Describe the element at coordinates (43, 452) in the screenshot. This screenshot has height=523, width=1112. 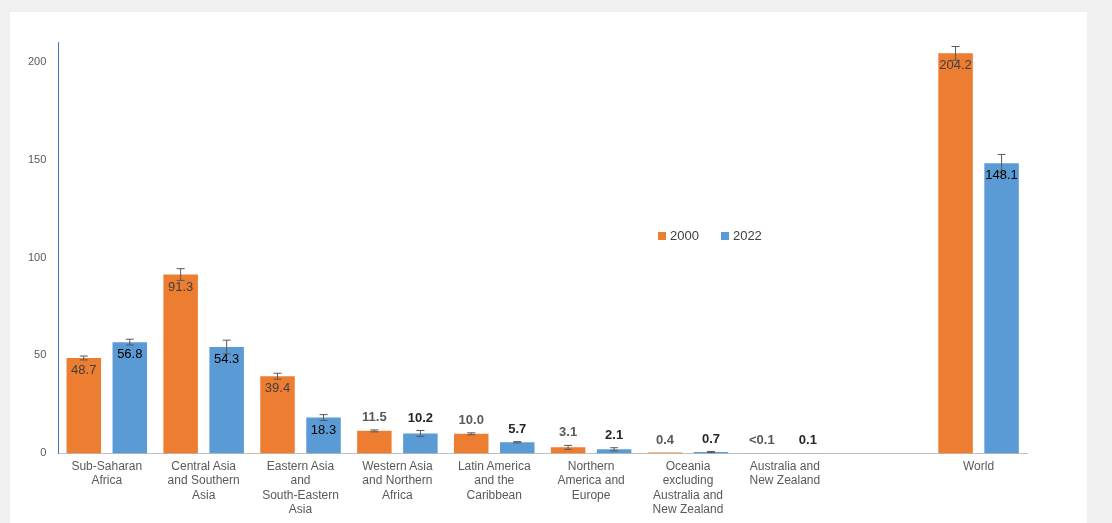
I see `y-tick-label: 0` at that location.